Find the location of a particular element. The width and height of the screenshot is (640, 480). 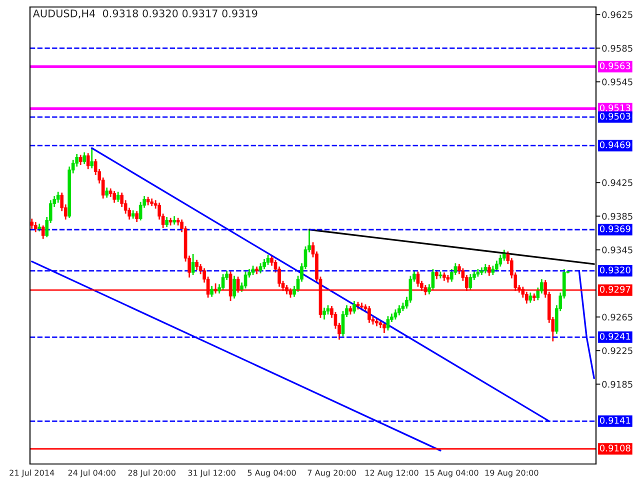

y-tick-label: 0.9345 is located at coordinates (617, 250).